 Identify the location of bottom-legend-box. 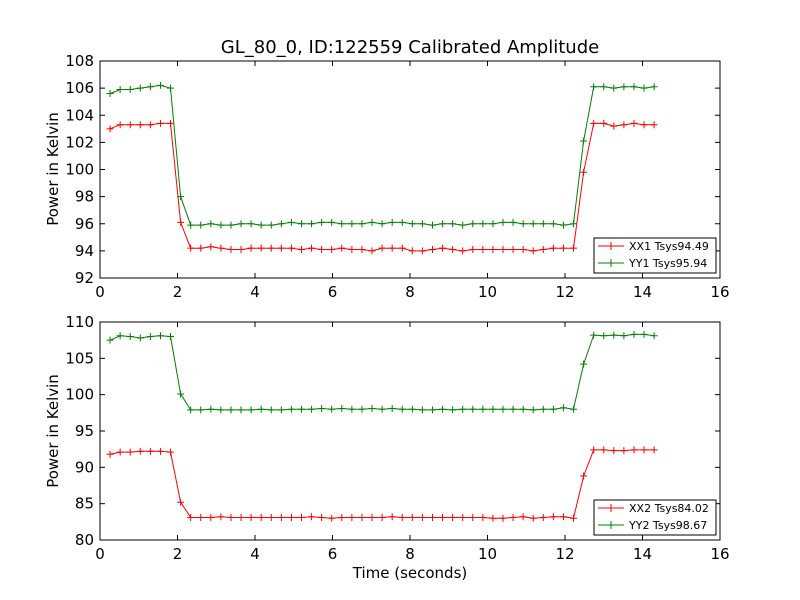
(655, 517).